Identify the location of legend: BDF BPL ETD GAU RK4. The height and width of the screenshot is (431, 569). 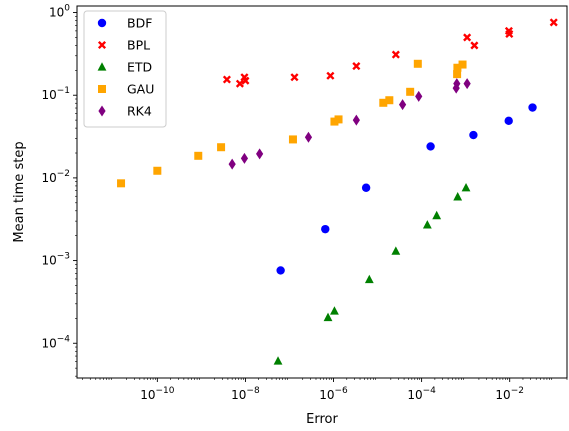
(125, 69).